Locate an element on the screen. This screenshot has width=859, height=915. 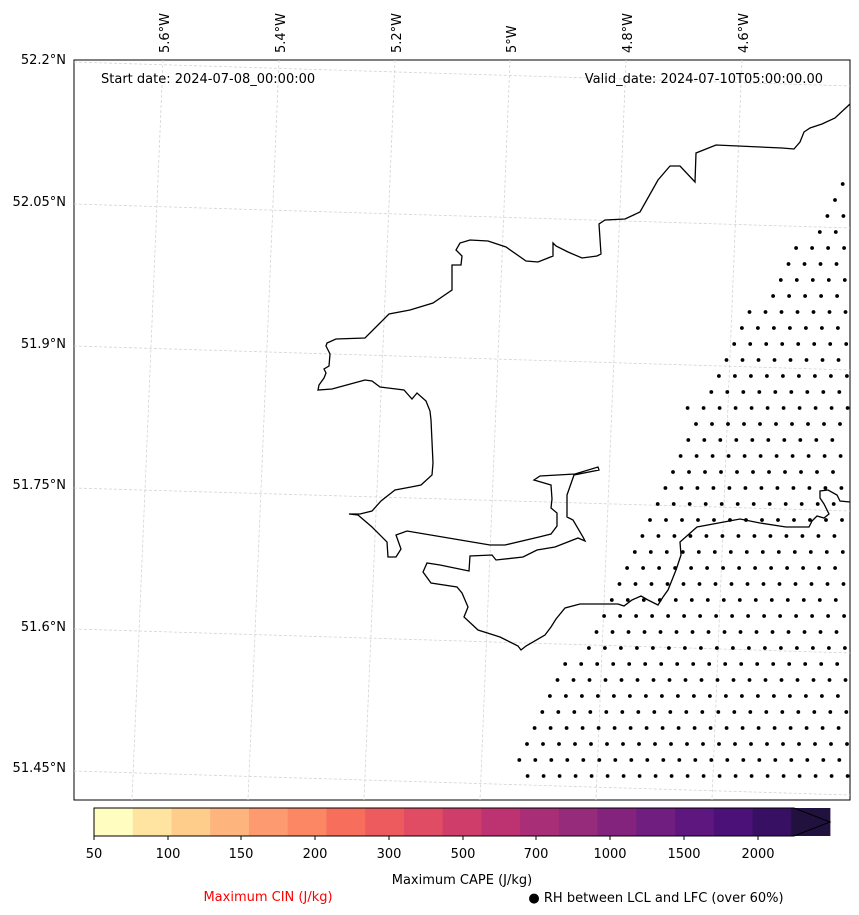
colorbar: 50 100 150 200 300 500 700 1000 1500 2000 is located at coordinates (459, 834).